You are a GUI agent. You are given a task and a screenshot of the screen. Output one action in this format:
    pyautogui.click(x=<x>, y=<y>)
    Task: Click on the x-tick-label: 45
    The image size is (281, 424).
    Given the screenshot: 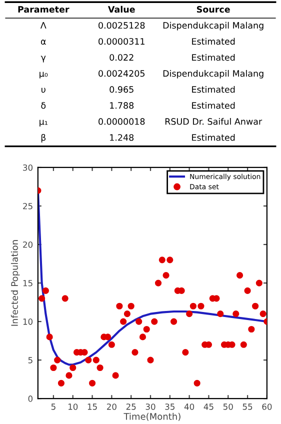 What is the action you would take?
    pyautogui.click(x=209, y=407)
    